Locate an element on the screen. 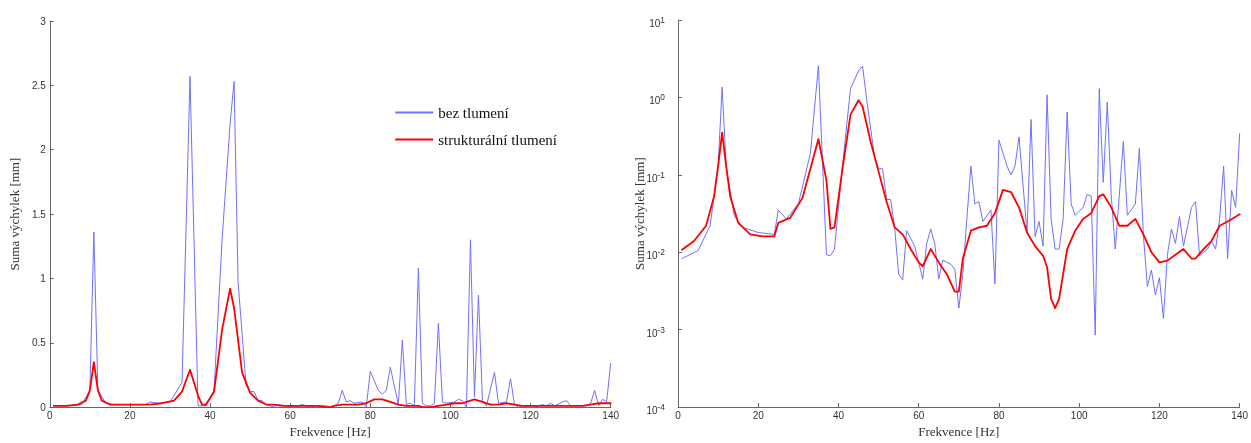  y-tick-label: 1 is located at coordinates (43, 278).